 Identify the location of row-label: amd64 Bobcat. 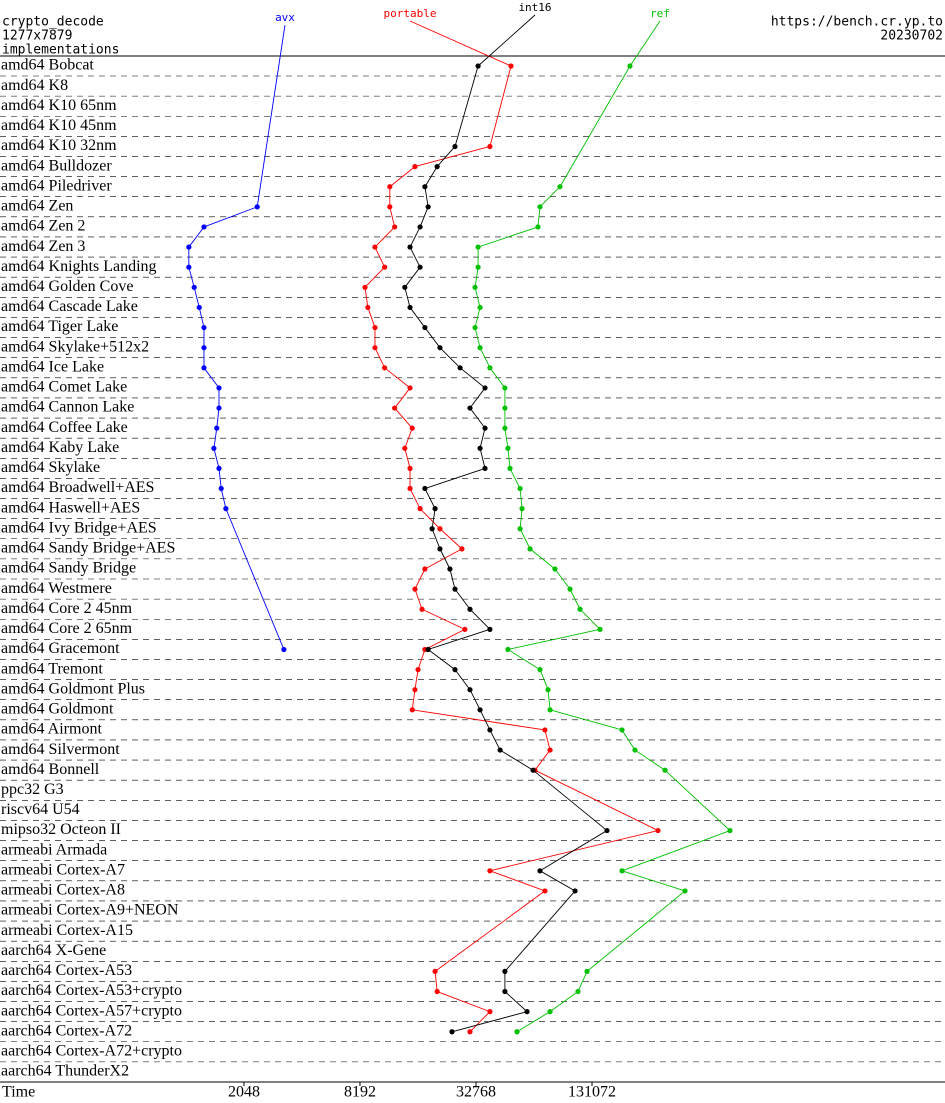
(47, 65).